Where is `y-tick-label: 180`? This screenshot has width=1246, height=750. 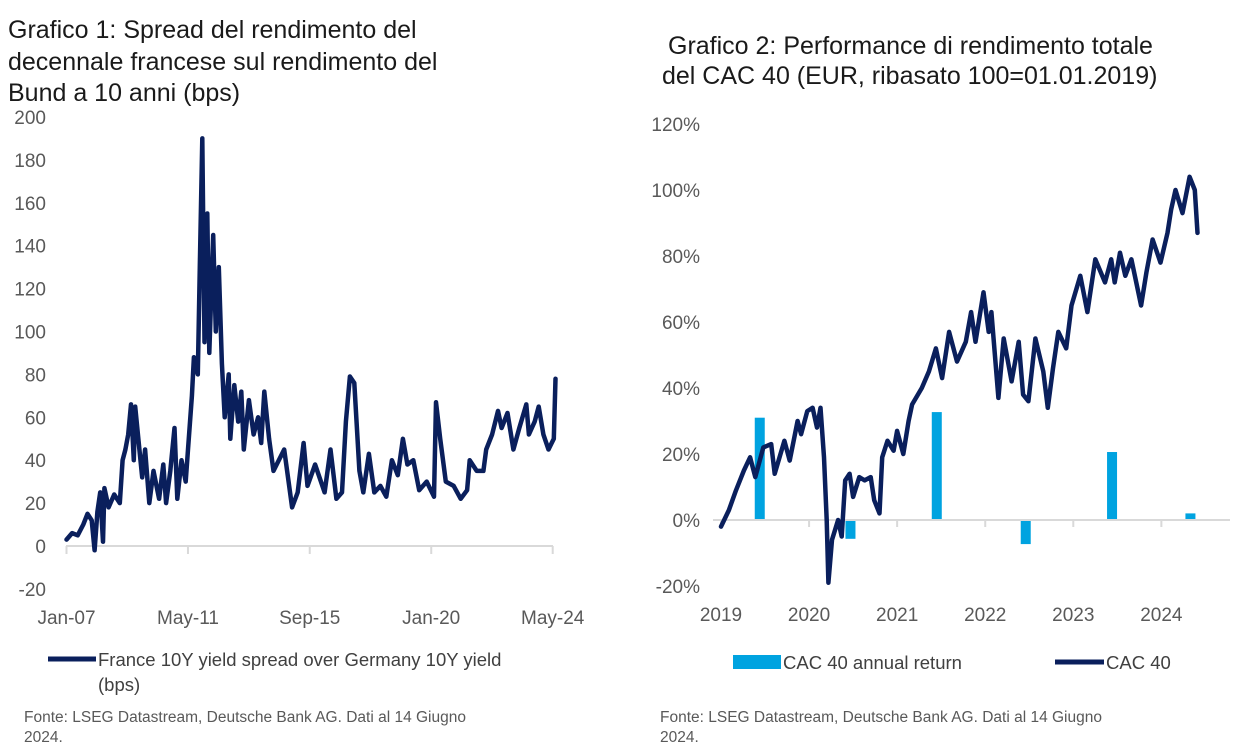 y-tick-label: 180 is located at coordinates (30, 161).